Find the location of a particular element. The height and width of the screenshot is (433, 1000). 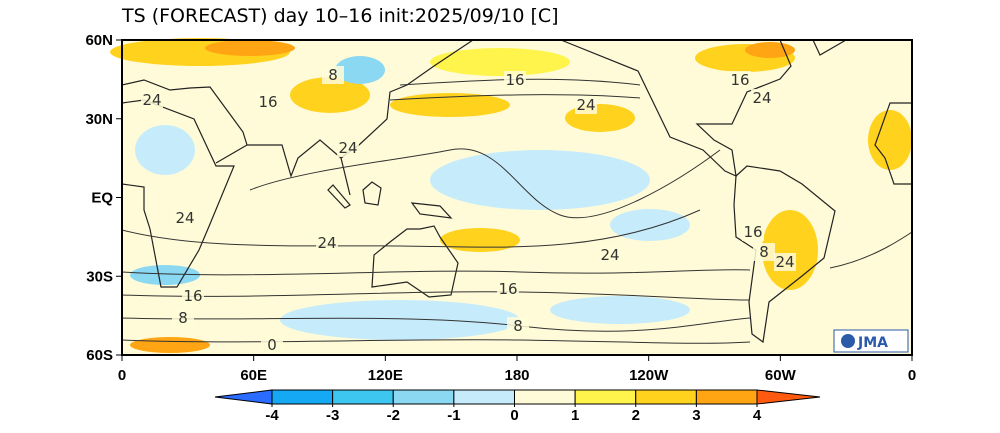

colorbar-tick-label: -1 is located at coordinates (453, 415).